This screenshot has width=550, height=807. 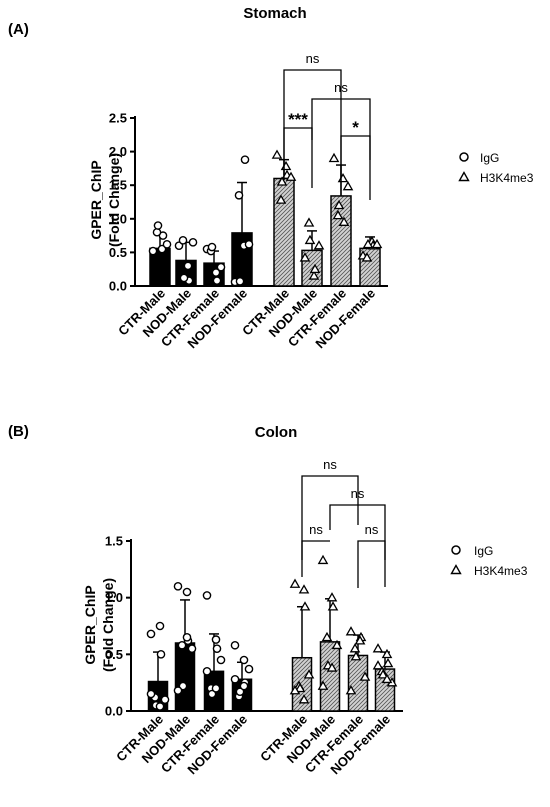 I want to click on y-axis-label-a-line2: (Fold Change), so click(x=114, y=200).